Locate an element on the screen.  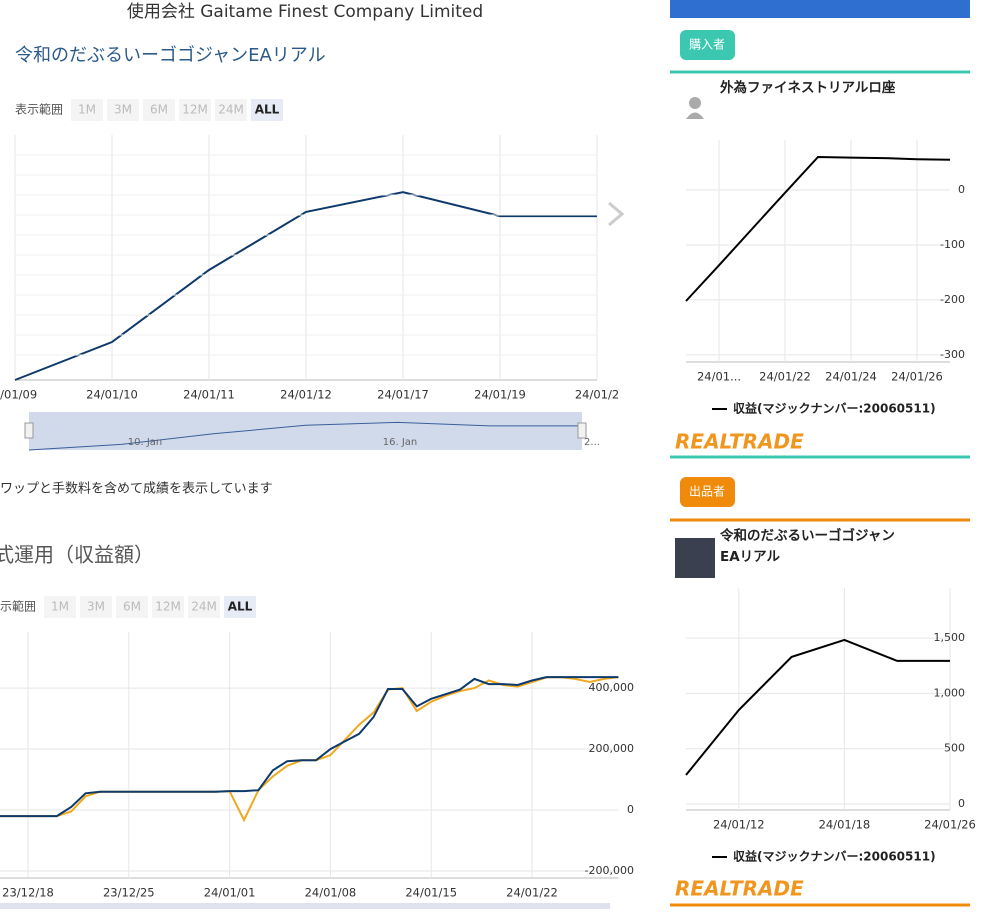
buyer-badge: 購入者 is located at coordinates (707, 45).